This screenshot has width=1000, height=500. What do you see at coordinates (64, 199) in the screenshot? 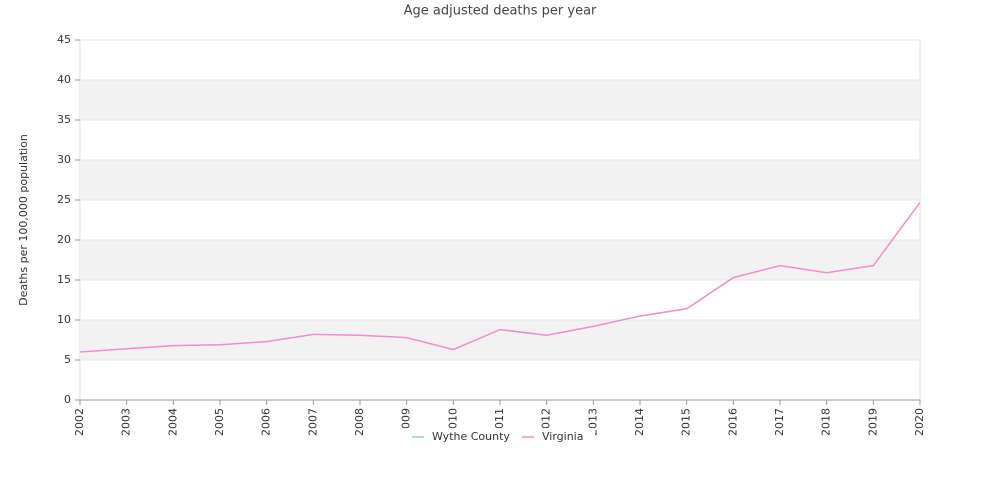
I see `y-tick-label: 25` at bounding box center [64, 199].